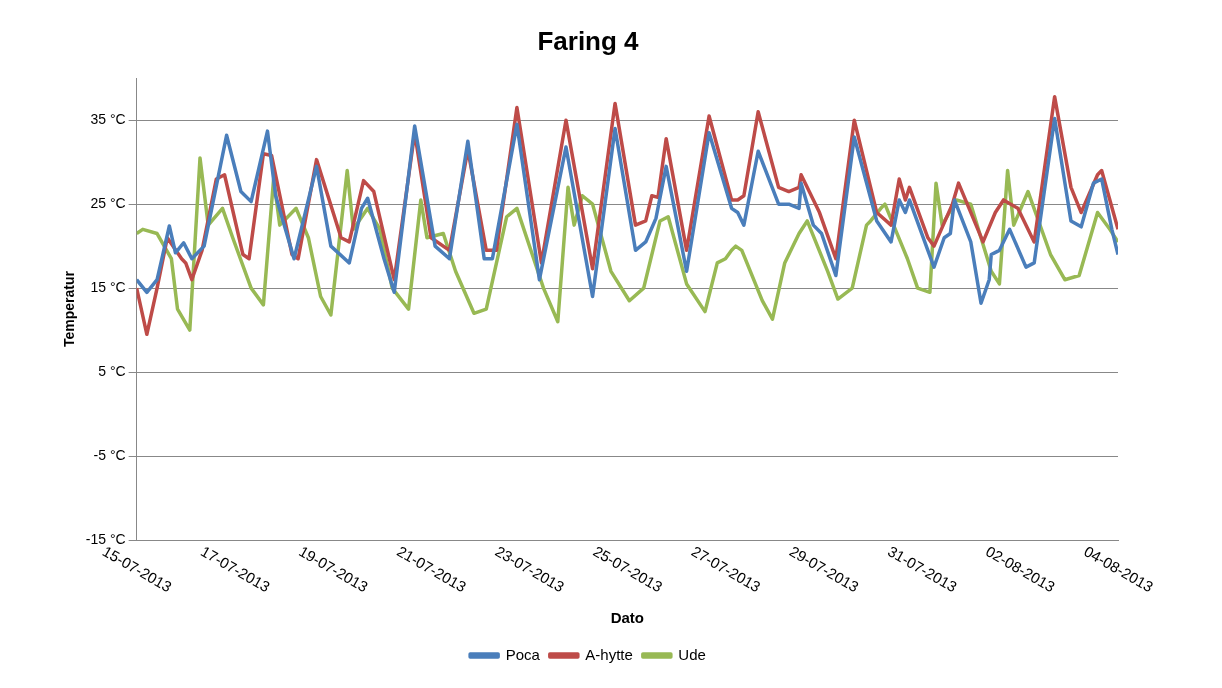 Image resolution: width=1222 pixels, height=688 pixels. I want to click on y-tick-label: 15 °C, so click(108, 286).